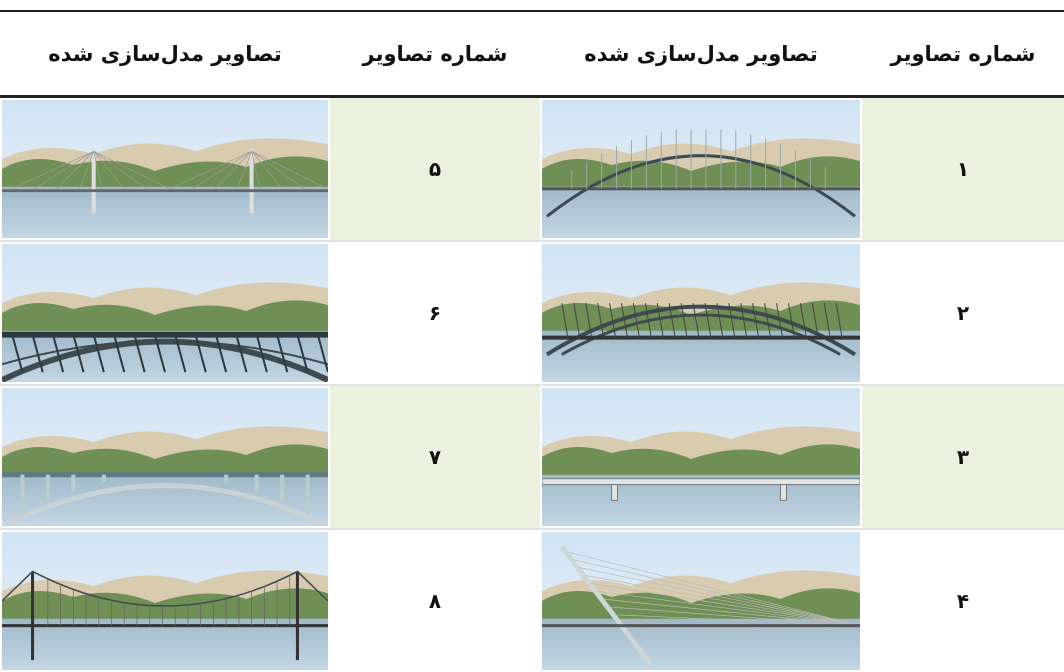 This screenshot has height=672, width=1064. I want to click on image-number: ۳, so click(963, 456).